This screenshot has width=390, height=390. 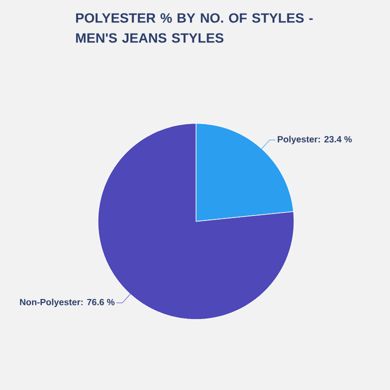 I want to click on slice-label: Non-Polyester, so click(x=50, y=303).